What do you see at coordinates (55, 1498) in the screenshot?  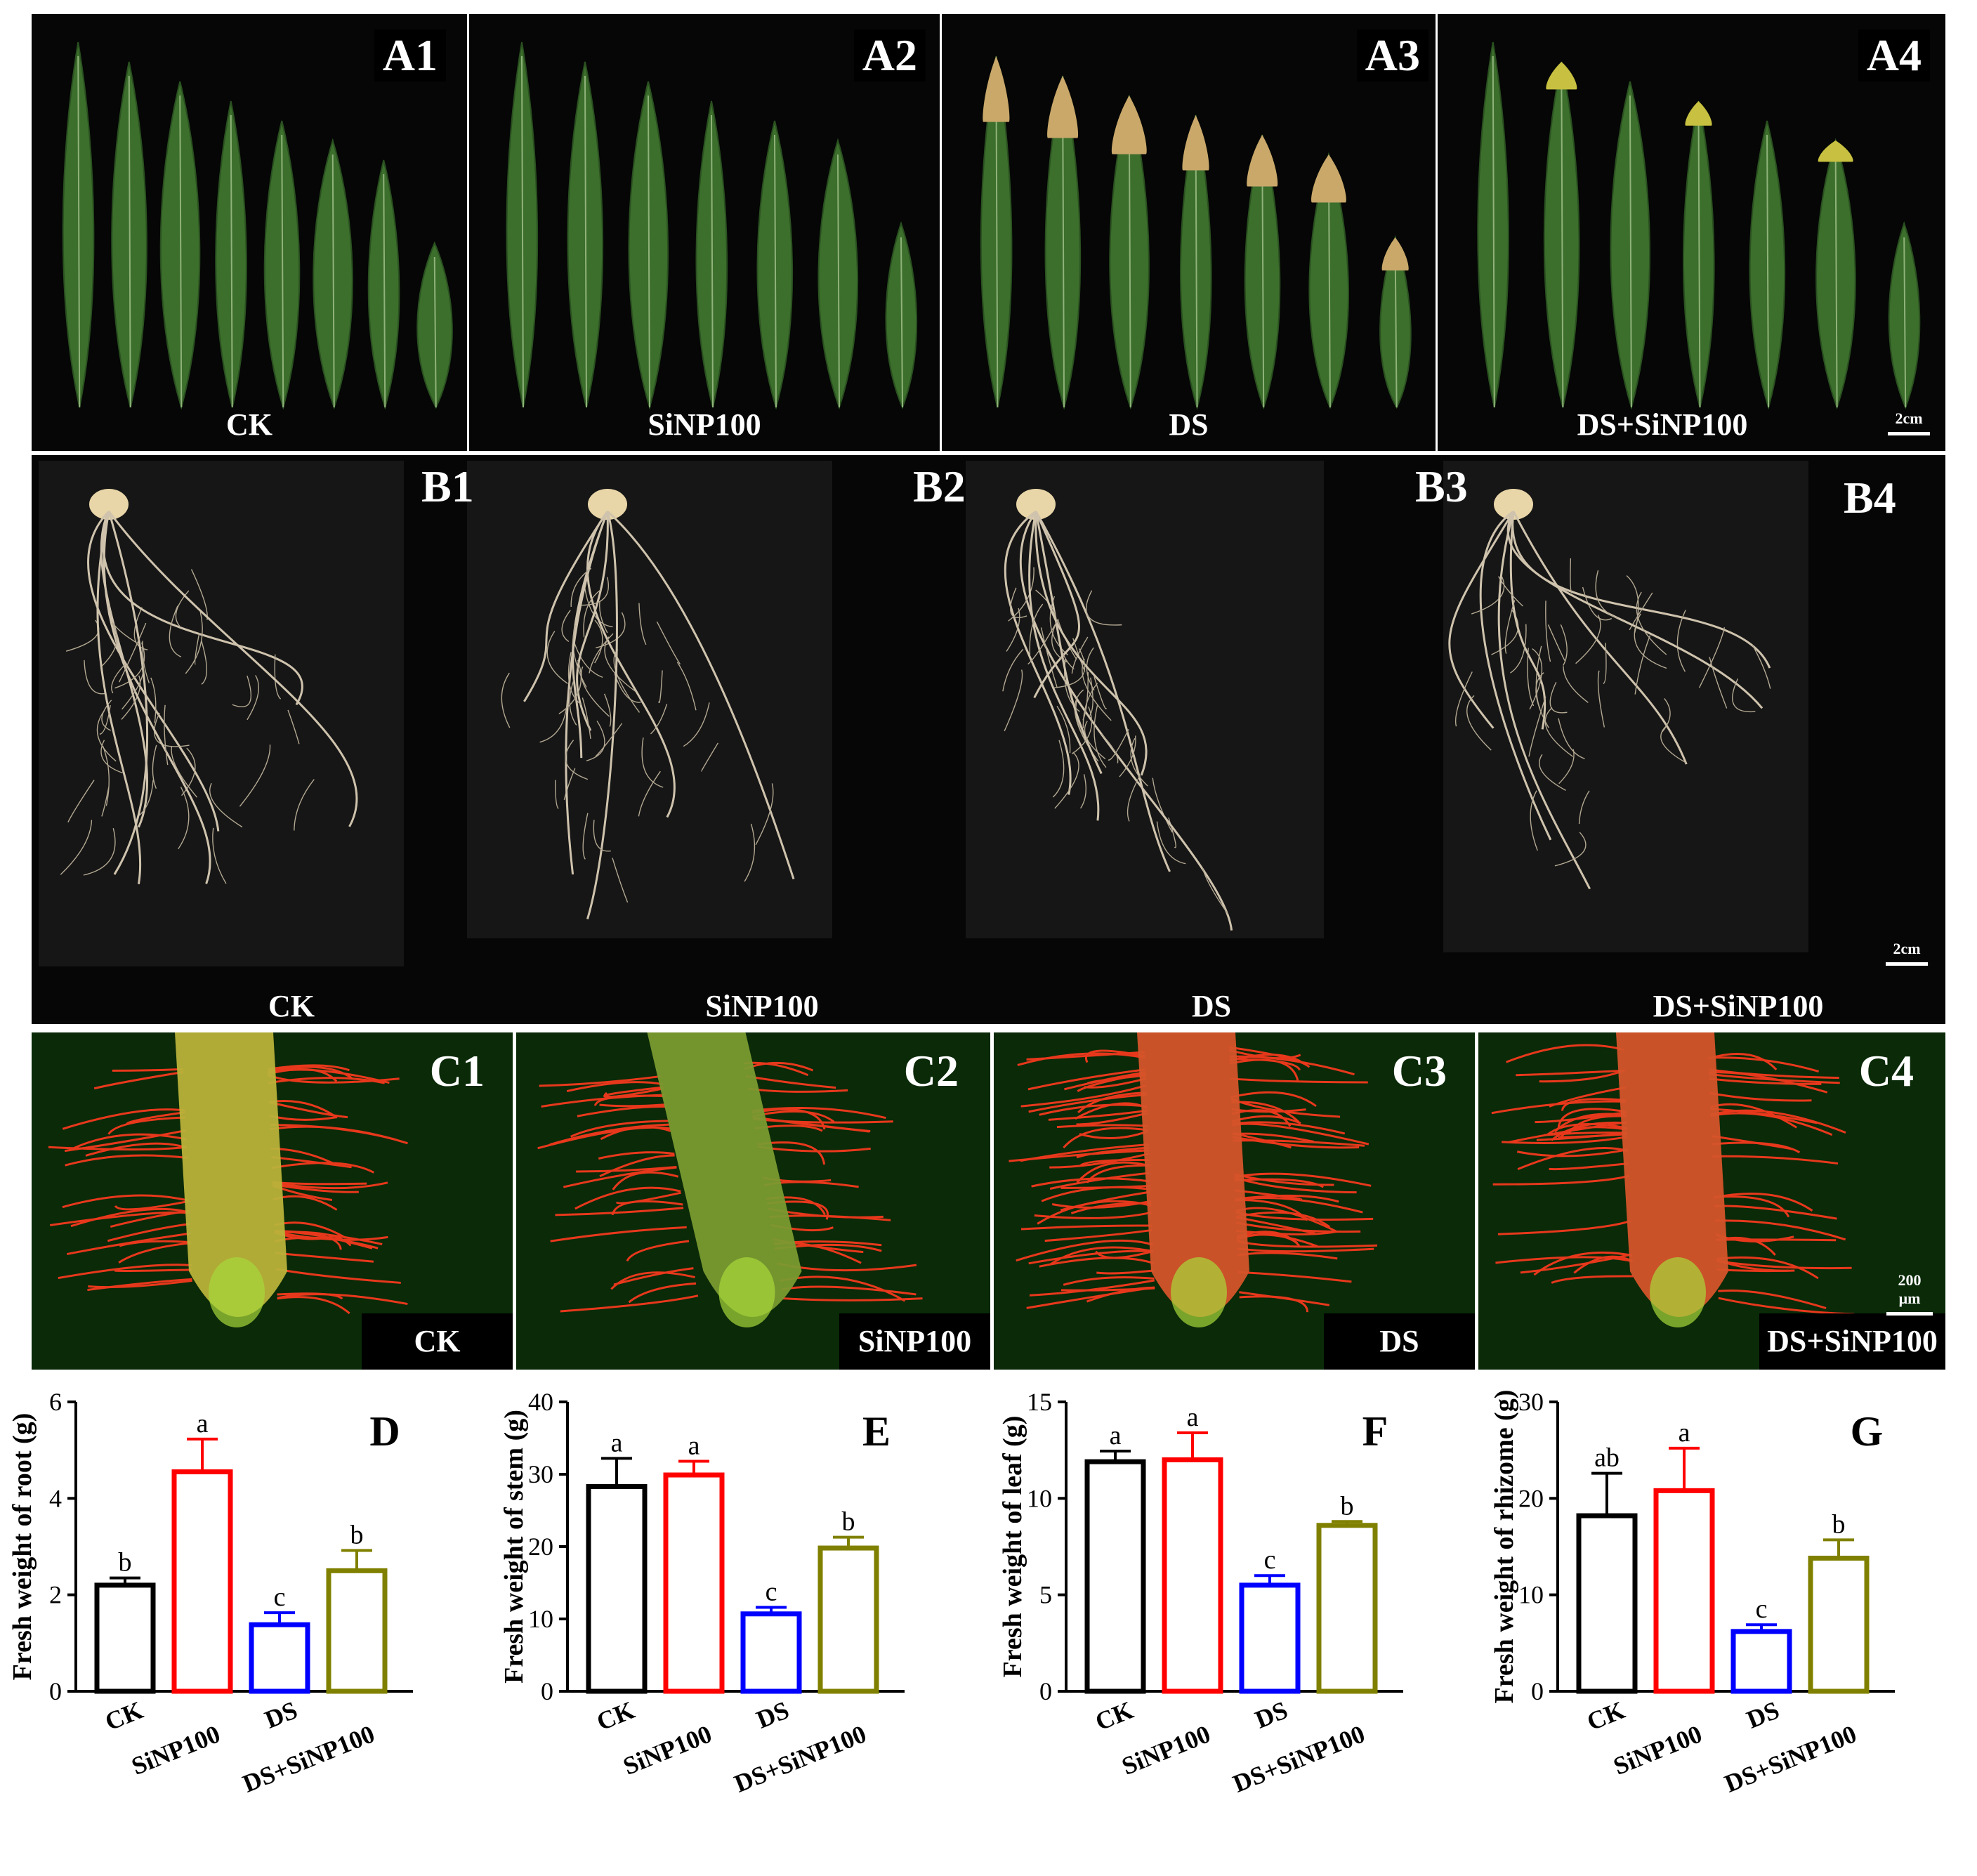 I see `y-tick-label: 4` at bounding box center [55, 1498].